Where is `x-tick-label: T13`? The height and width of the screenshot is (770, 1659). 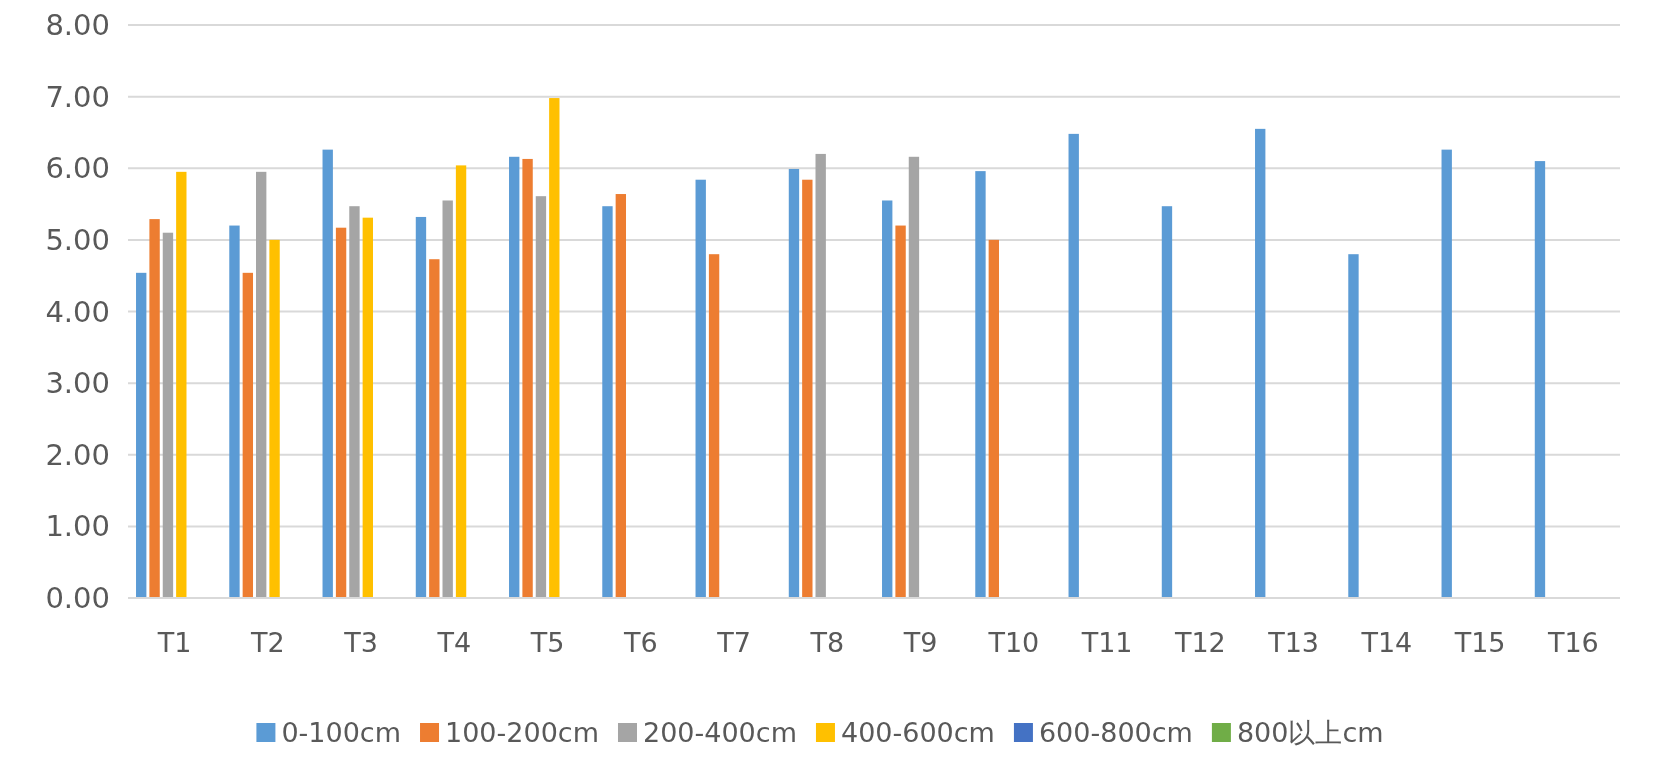
x-tick-label: T13 is located at coordinates (1293, 642).